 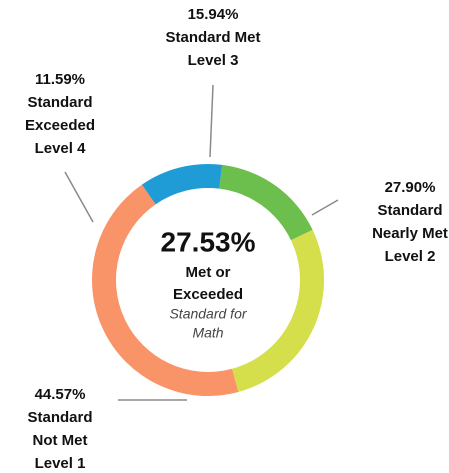 I want to click on value-label: 27.90%, so click(x=410, y=187).